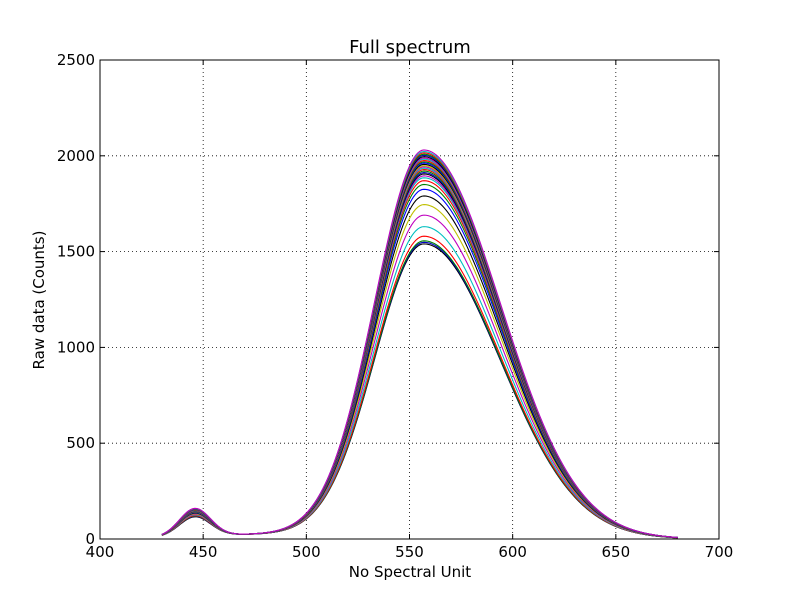 The height and width of the screenshot is (600, 800). What do you see at coordinates (76, 60) in the screenshot?
I see `y-tick-label: 2500` at bounding box center [76, 60].